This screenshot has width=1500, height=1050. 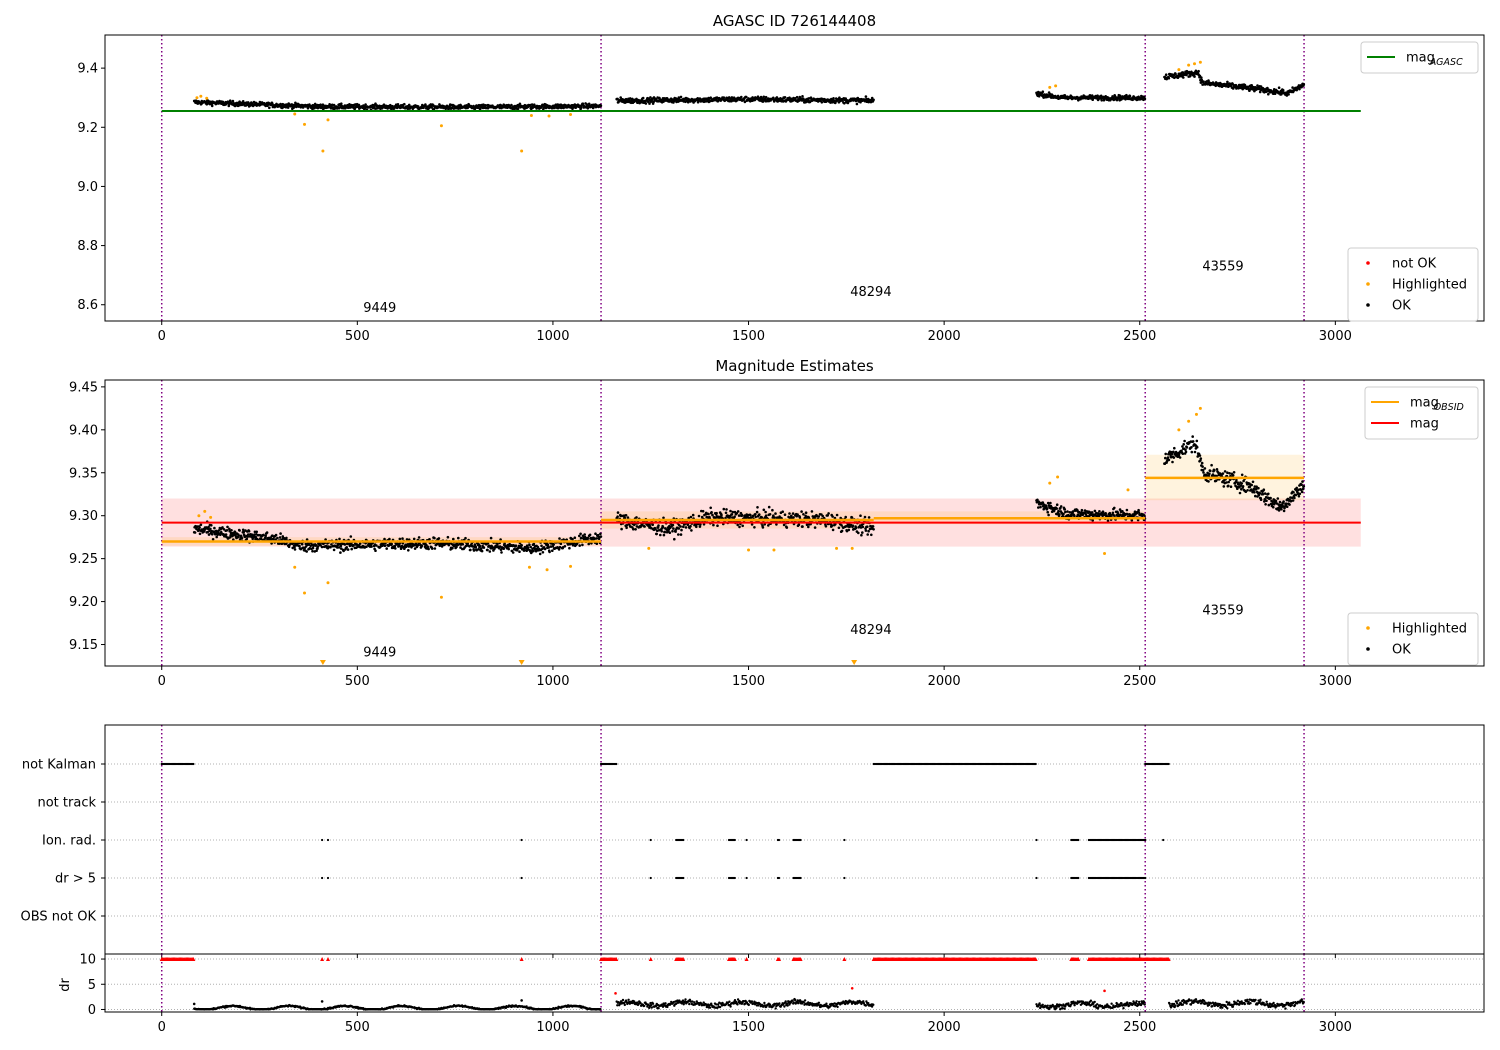 I want to click on agasc-bottom-legend-label: not OK, so click(x=1414, y=264).